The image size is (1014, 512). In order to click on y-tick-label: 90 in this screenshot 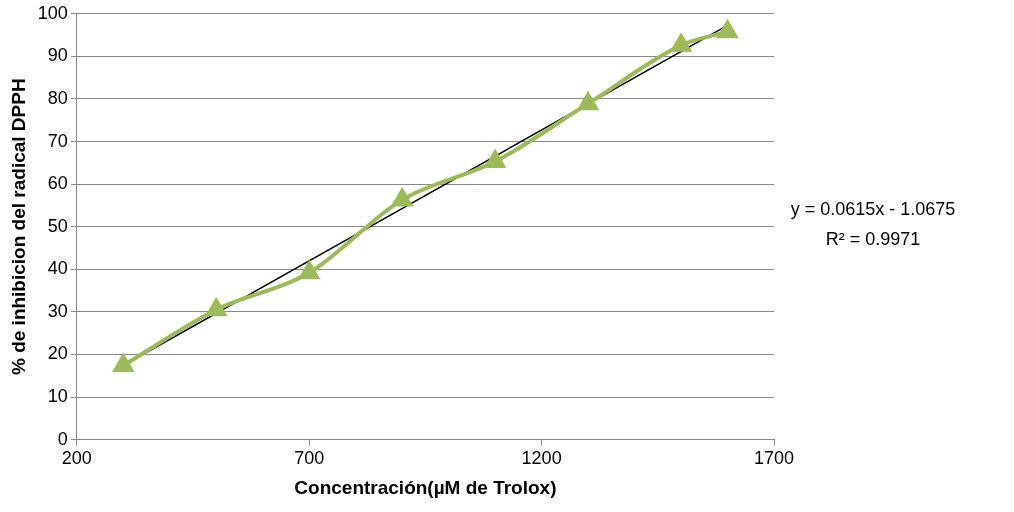, I will do `click(57, 55)`.